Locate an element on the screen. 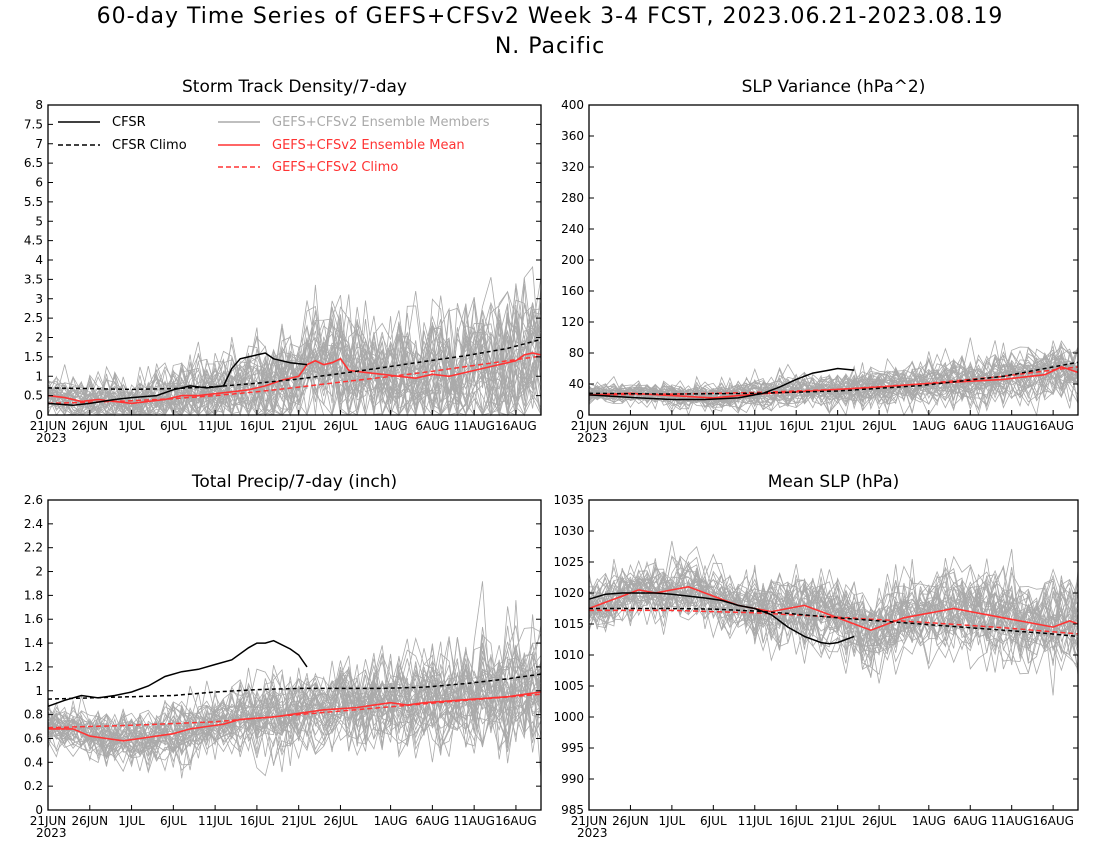 The height and width of the screenshot is (850, 1100). y-tick-label: 0.6 is located at coordinates (33, 738).